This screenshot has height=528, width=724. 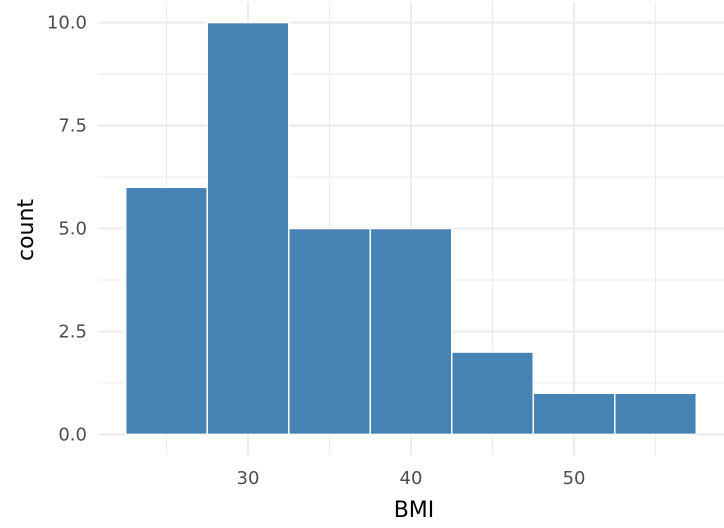 I want to click on y-axis-tick-labels: 0.0 2.5 5.0 7.5 10.0, so click(x=67, y=229).